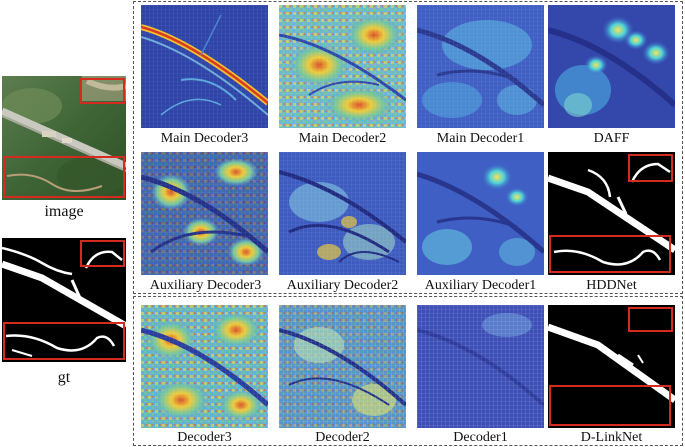 Image resolution: width=685 pixels, height=447 pixels. Describe the element at coordinates (342, 285) in the screenshot. I see `caption-auxiliary-decoder2: Auxiliary Decoder2` at that location.